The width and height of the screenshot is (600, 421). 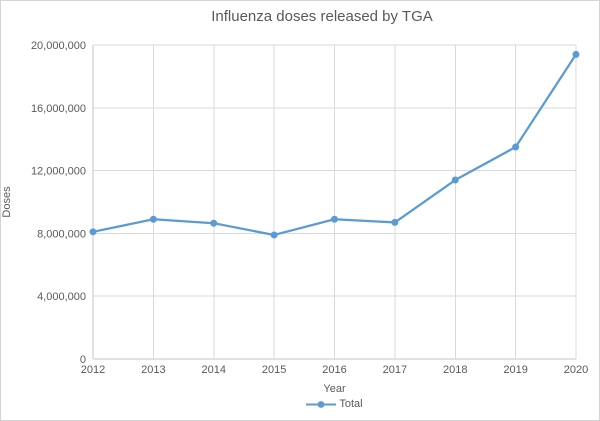 What do you see at coordinates (61, 234) in the screenshot?
I see `y-tick-label: 8,000,000` at bounding box center [61, 234].